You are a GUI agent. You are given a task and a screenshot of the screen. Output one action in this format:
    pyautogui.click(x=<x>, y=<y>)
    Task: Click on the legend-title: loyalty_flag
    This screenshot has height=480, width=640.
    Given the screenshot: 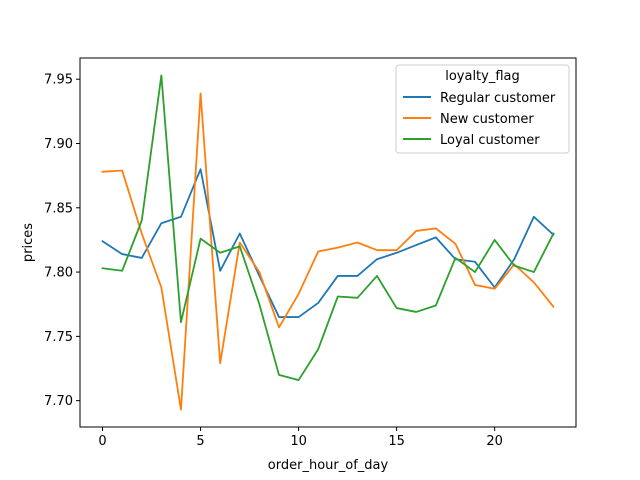 What is the action you would take?
    pyautogui.click(x=482, y=76)
    